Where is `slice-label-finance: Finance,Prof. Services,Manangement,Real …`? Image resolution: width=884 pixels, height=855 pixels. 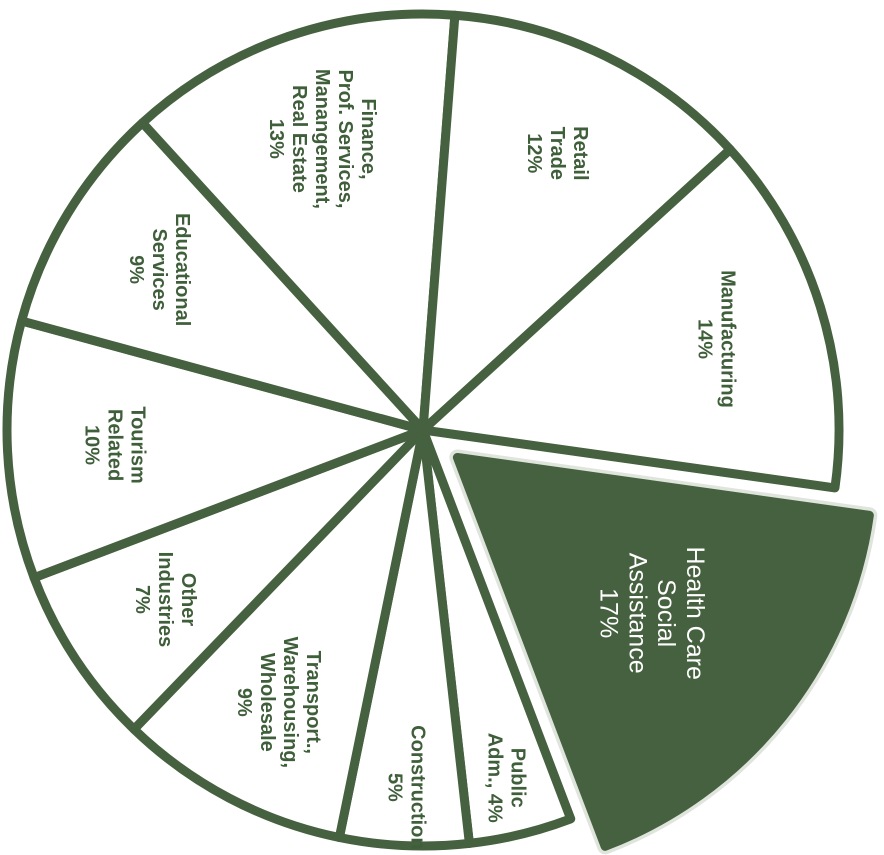 slice-label-finance: Finance,Prof. Services,Manangement,Real … is located at coordinates (322, 139).